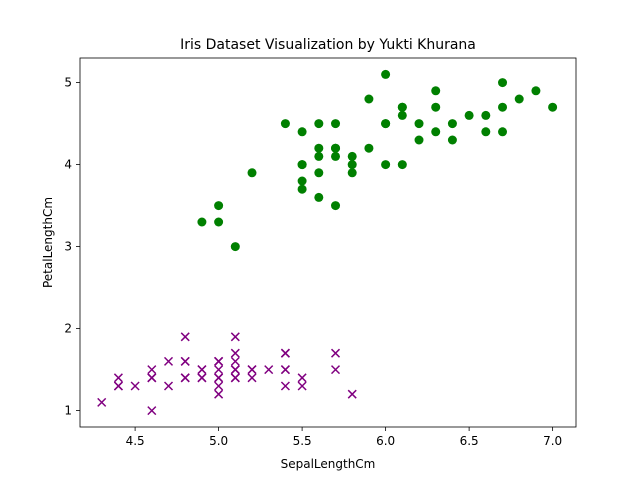 The width and height of the screenshot is (640, 480). I want to click on x-tick-label: 5.5, so click(302, 441).